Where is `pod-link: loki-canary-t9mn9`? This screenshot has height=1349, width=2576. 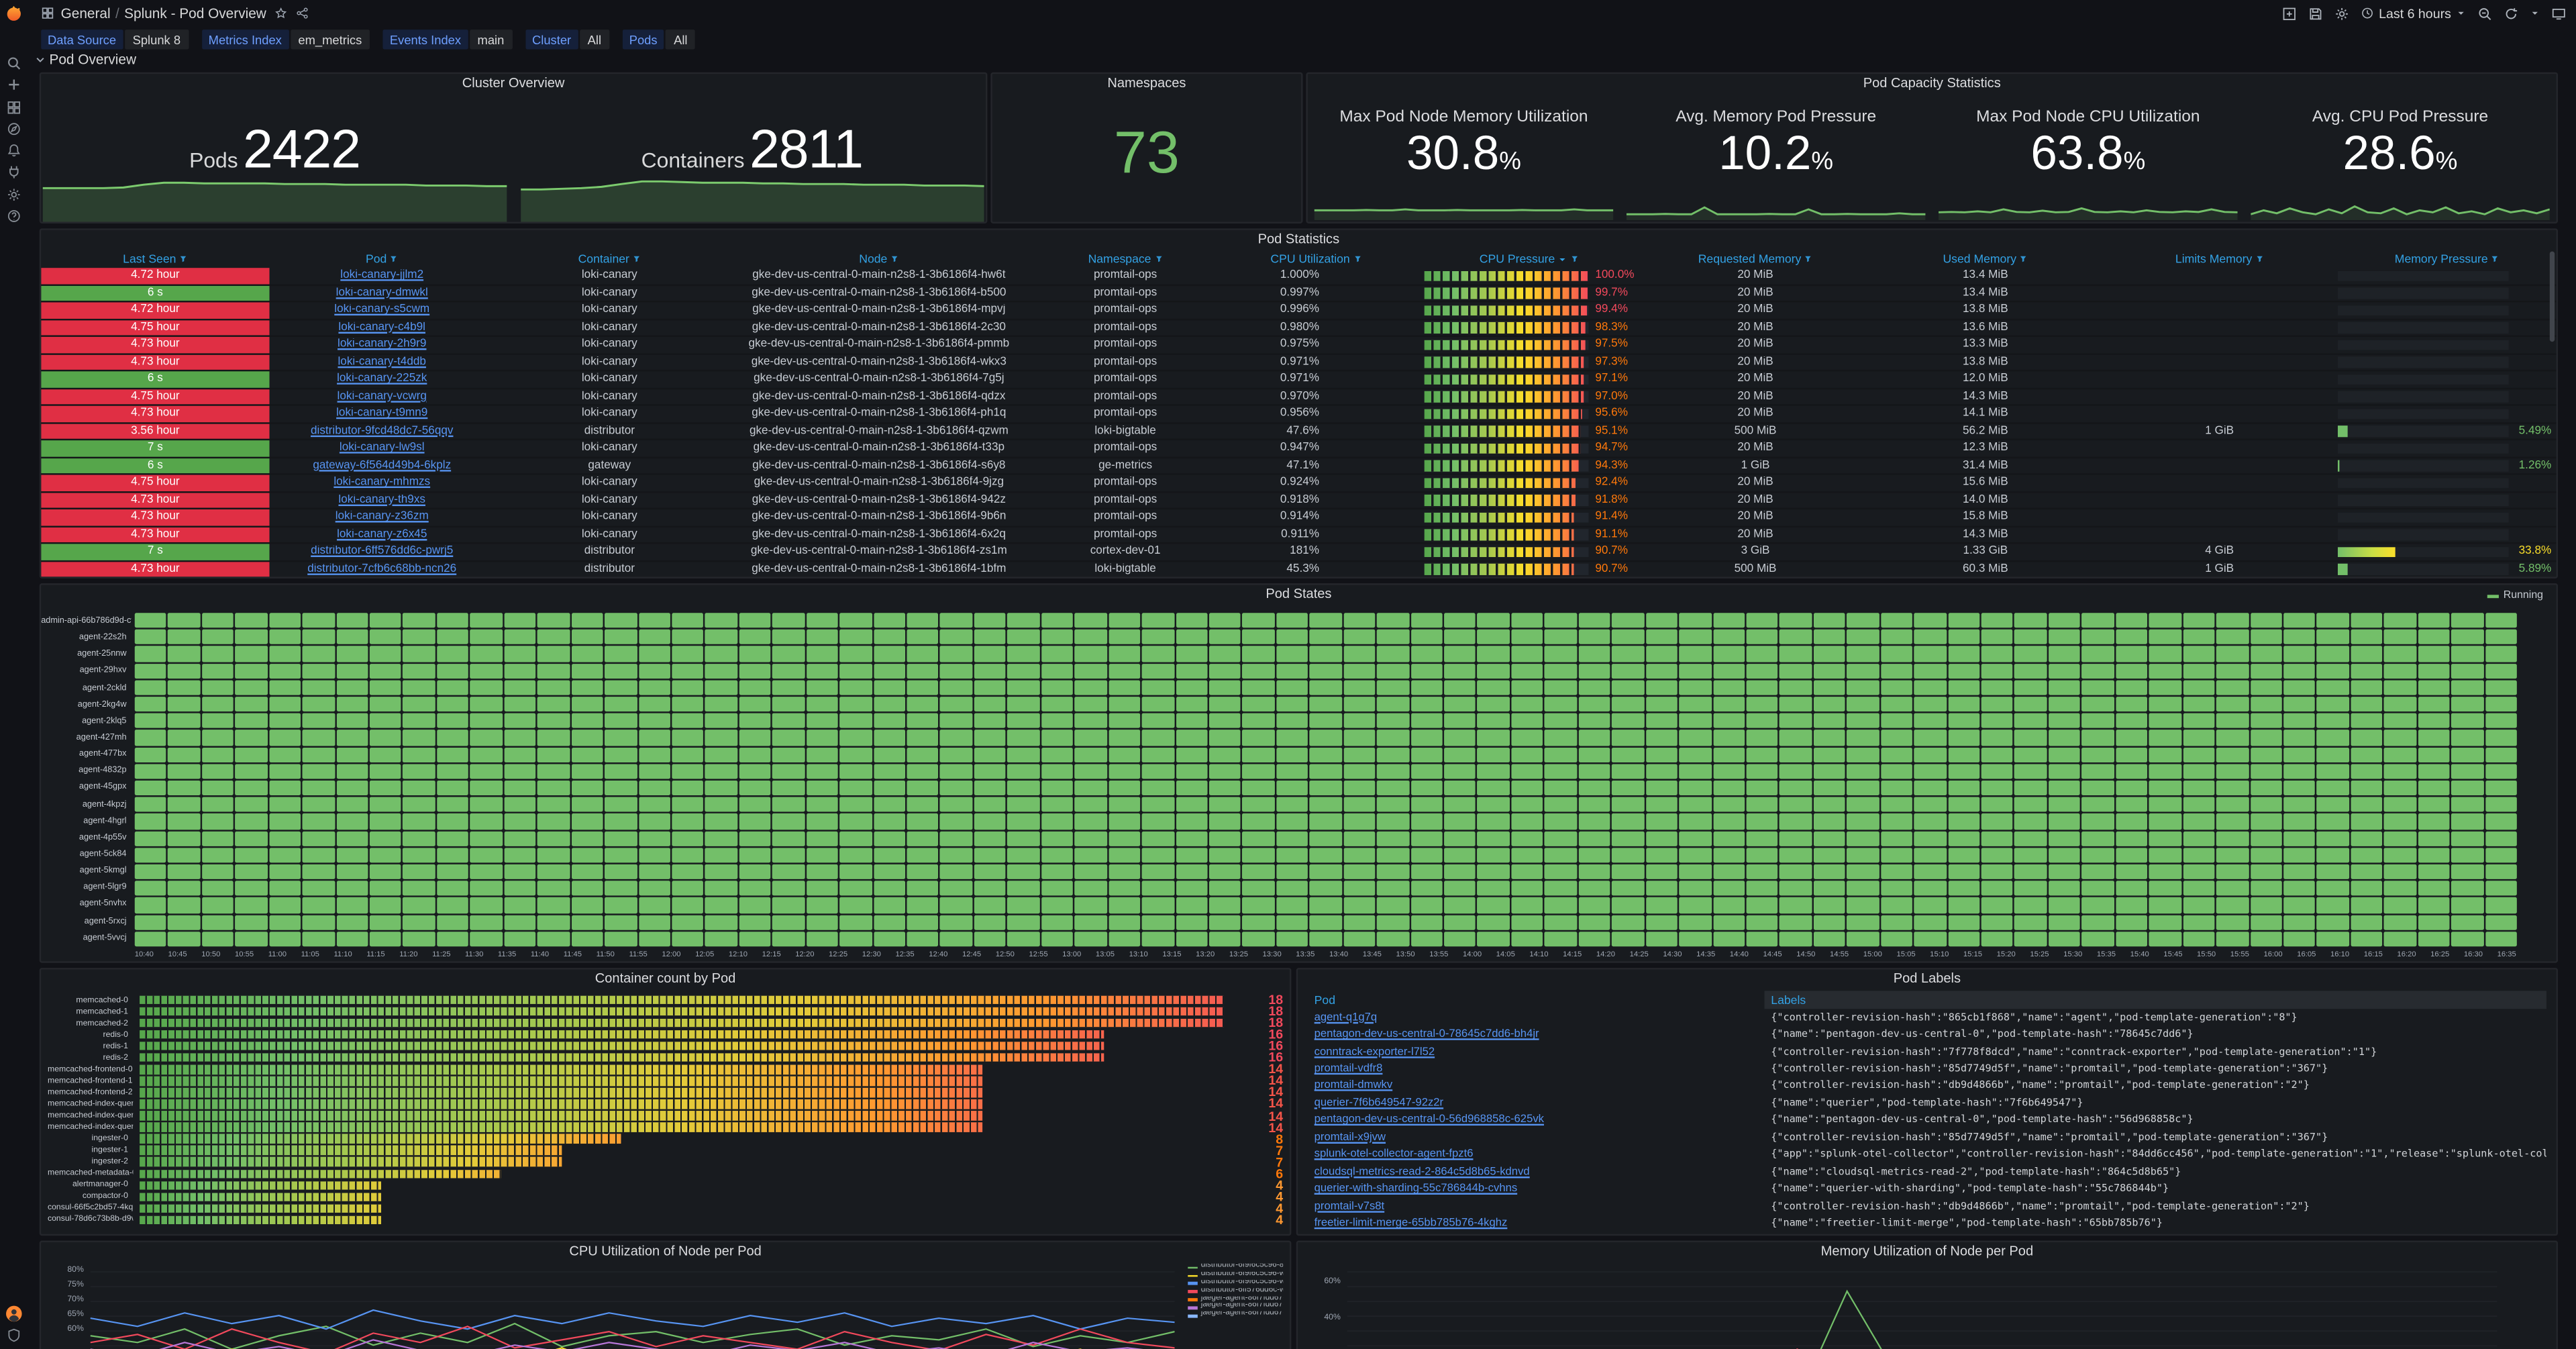
pod-link: loki-canary-t9mn9 is located at coordinates (382, 413).